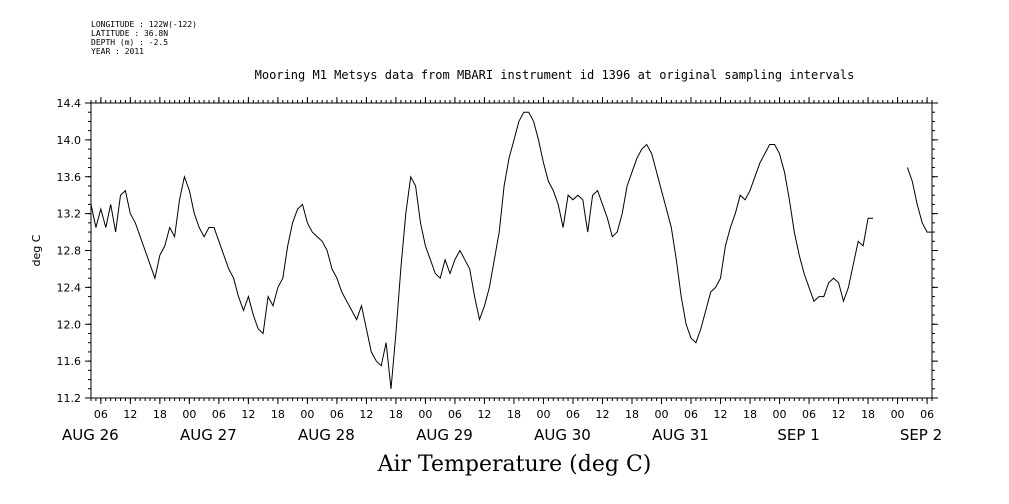 The width and height of the screenshot is (1009, 504). I want to click on x-day-label: AUG 30, so click(562, 435).